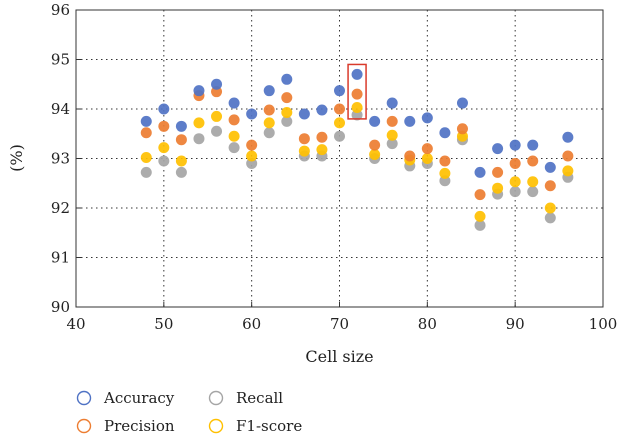  I want to click on x-tick-label: 70, so click(339, 324).